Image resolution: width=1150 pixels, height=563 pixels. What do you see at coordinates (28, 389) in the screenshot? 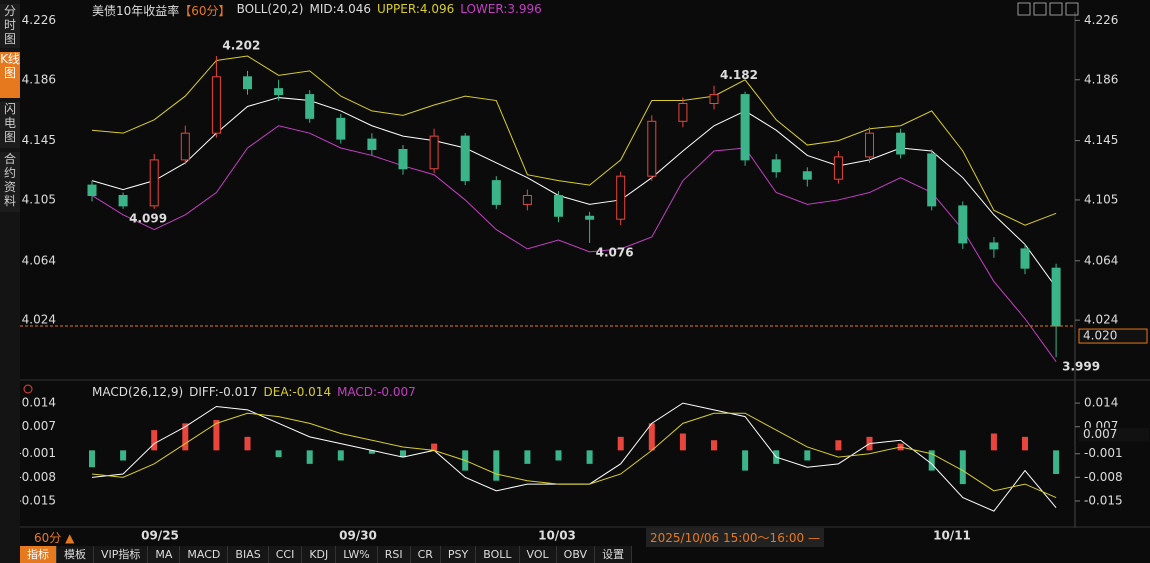
I see `panel-icon` at bounding box center [28, 389].